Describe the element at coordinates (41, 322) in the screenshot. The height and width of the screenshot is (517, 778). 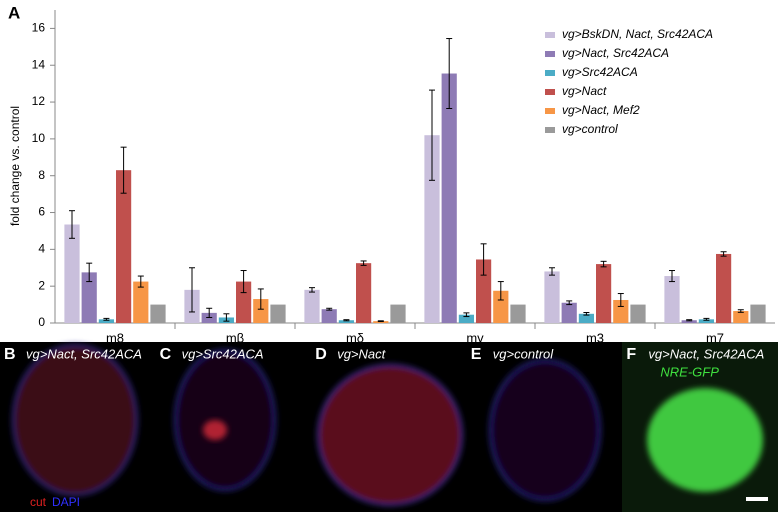
I see `y-tick-label: 0` at that location.